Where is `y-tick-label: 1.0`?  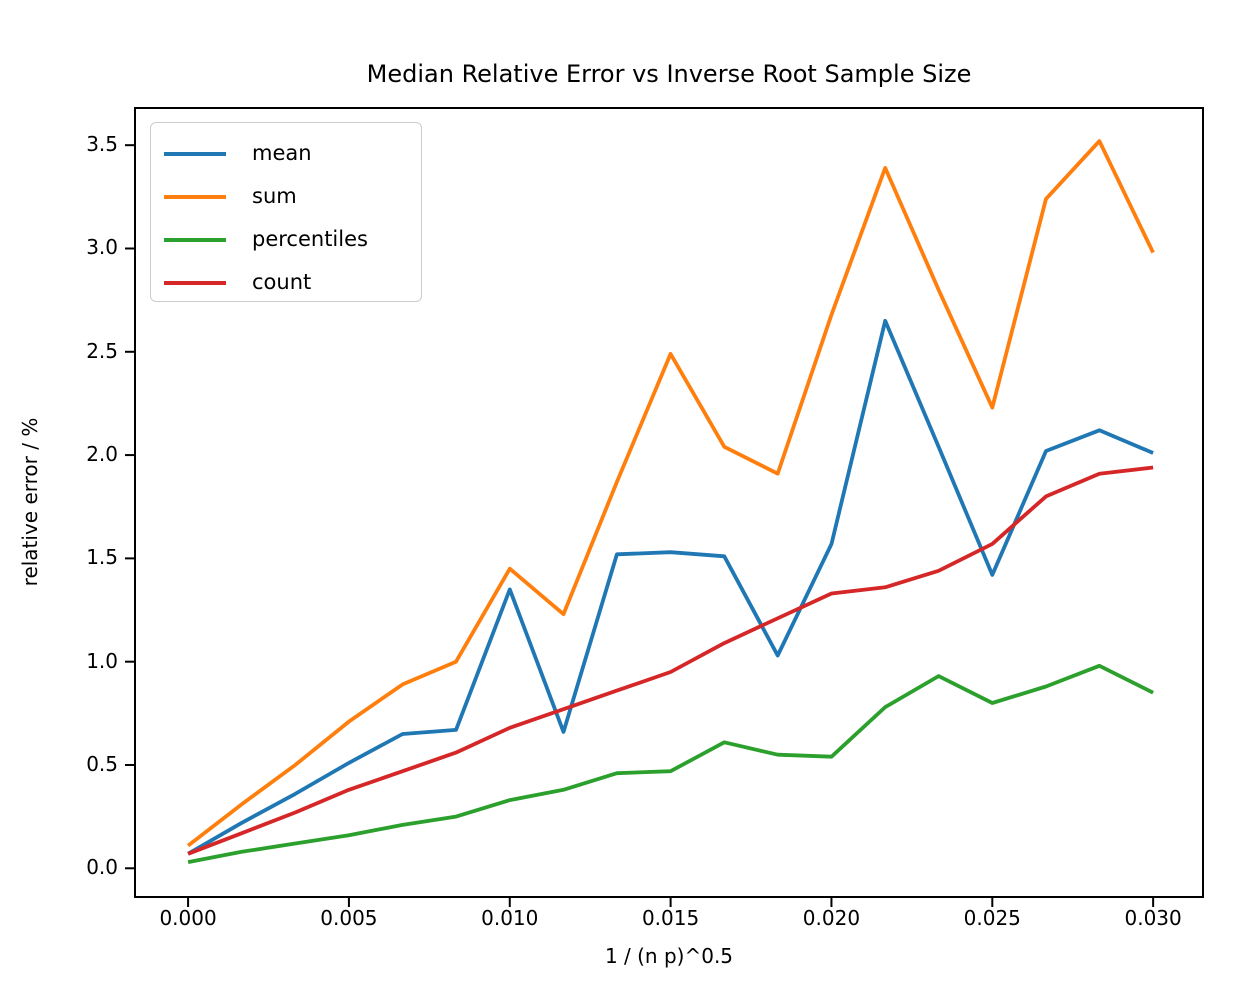
y-tick-label: 1.0 is located at coordinates (102, 660).